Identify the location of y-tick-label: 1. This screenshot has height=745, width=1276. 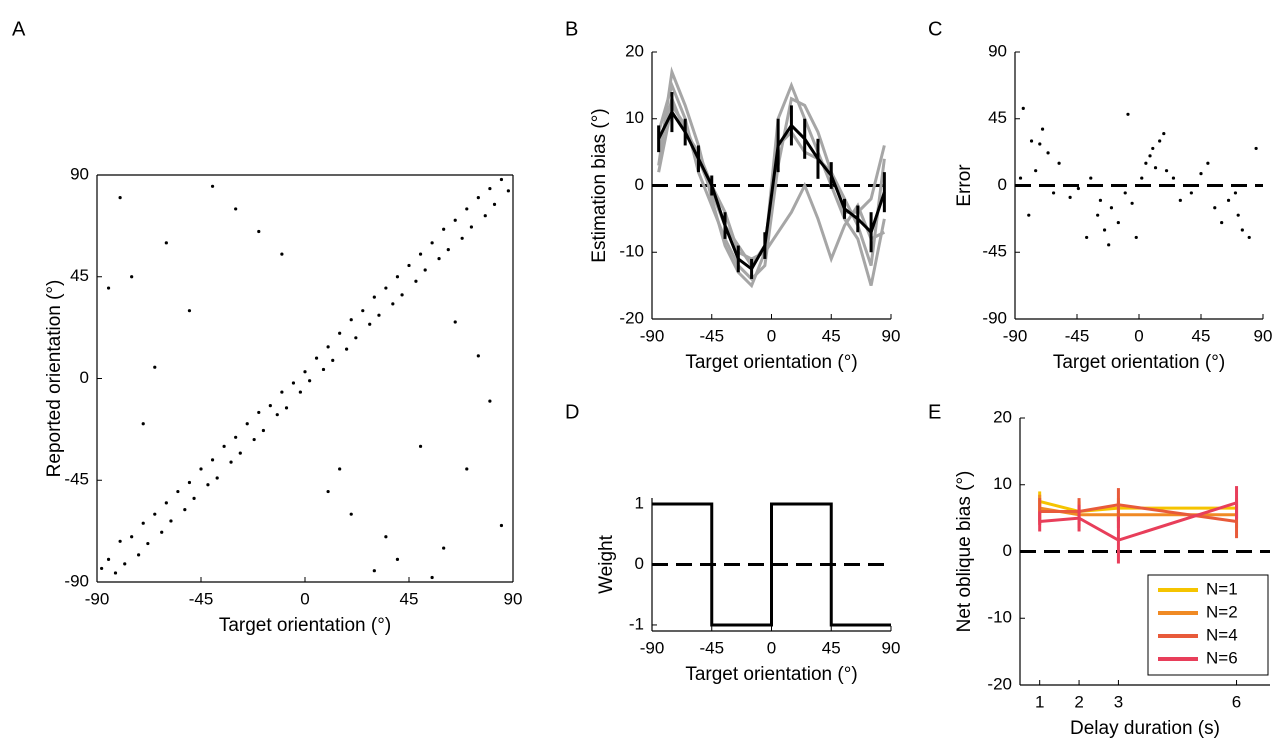
(639, 503).